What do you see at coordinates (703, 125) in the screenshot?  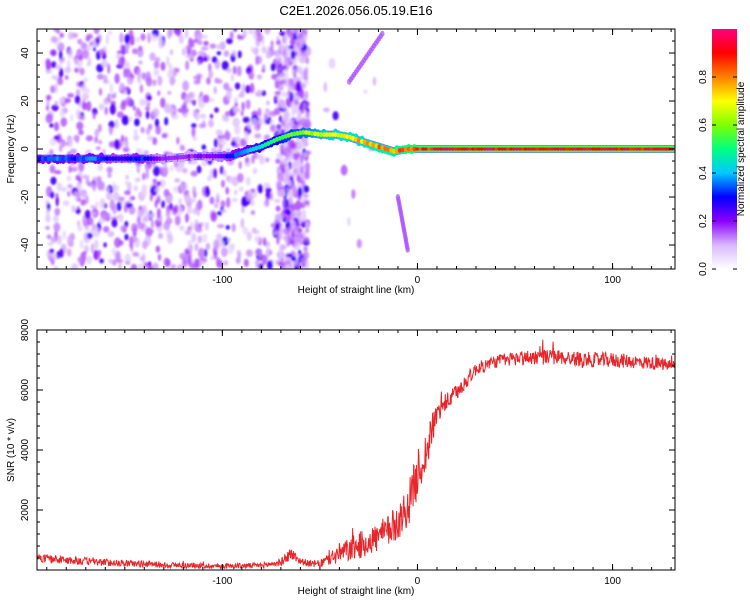 I see `colorbar-tick-label: 0.6` at bounding box center [703, 125].